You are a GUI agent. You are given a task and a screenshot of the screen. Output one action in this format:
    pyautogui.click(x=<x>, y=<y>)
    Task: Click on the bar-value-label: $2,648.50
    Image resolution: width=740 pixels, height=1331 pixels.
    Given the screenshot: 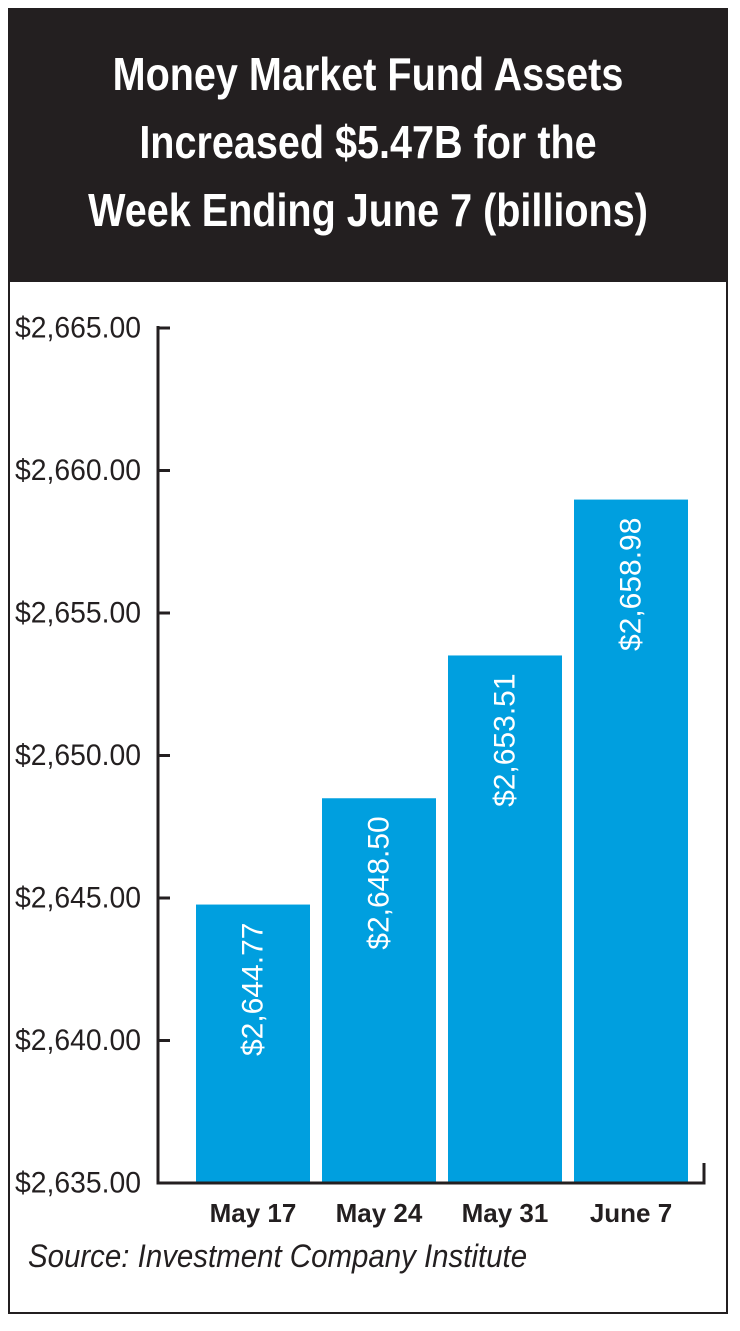 What is the action you would take?
    pyautogui.click(x=379, y=882)
    